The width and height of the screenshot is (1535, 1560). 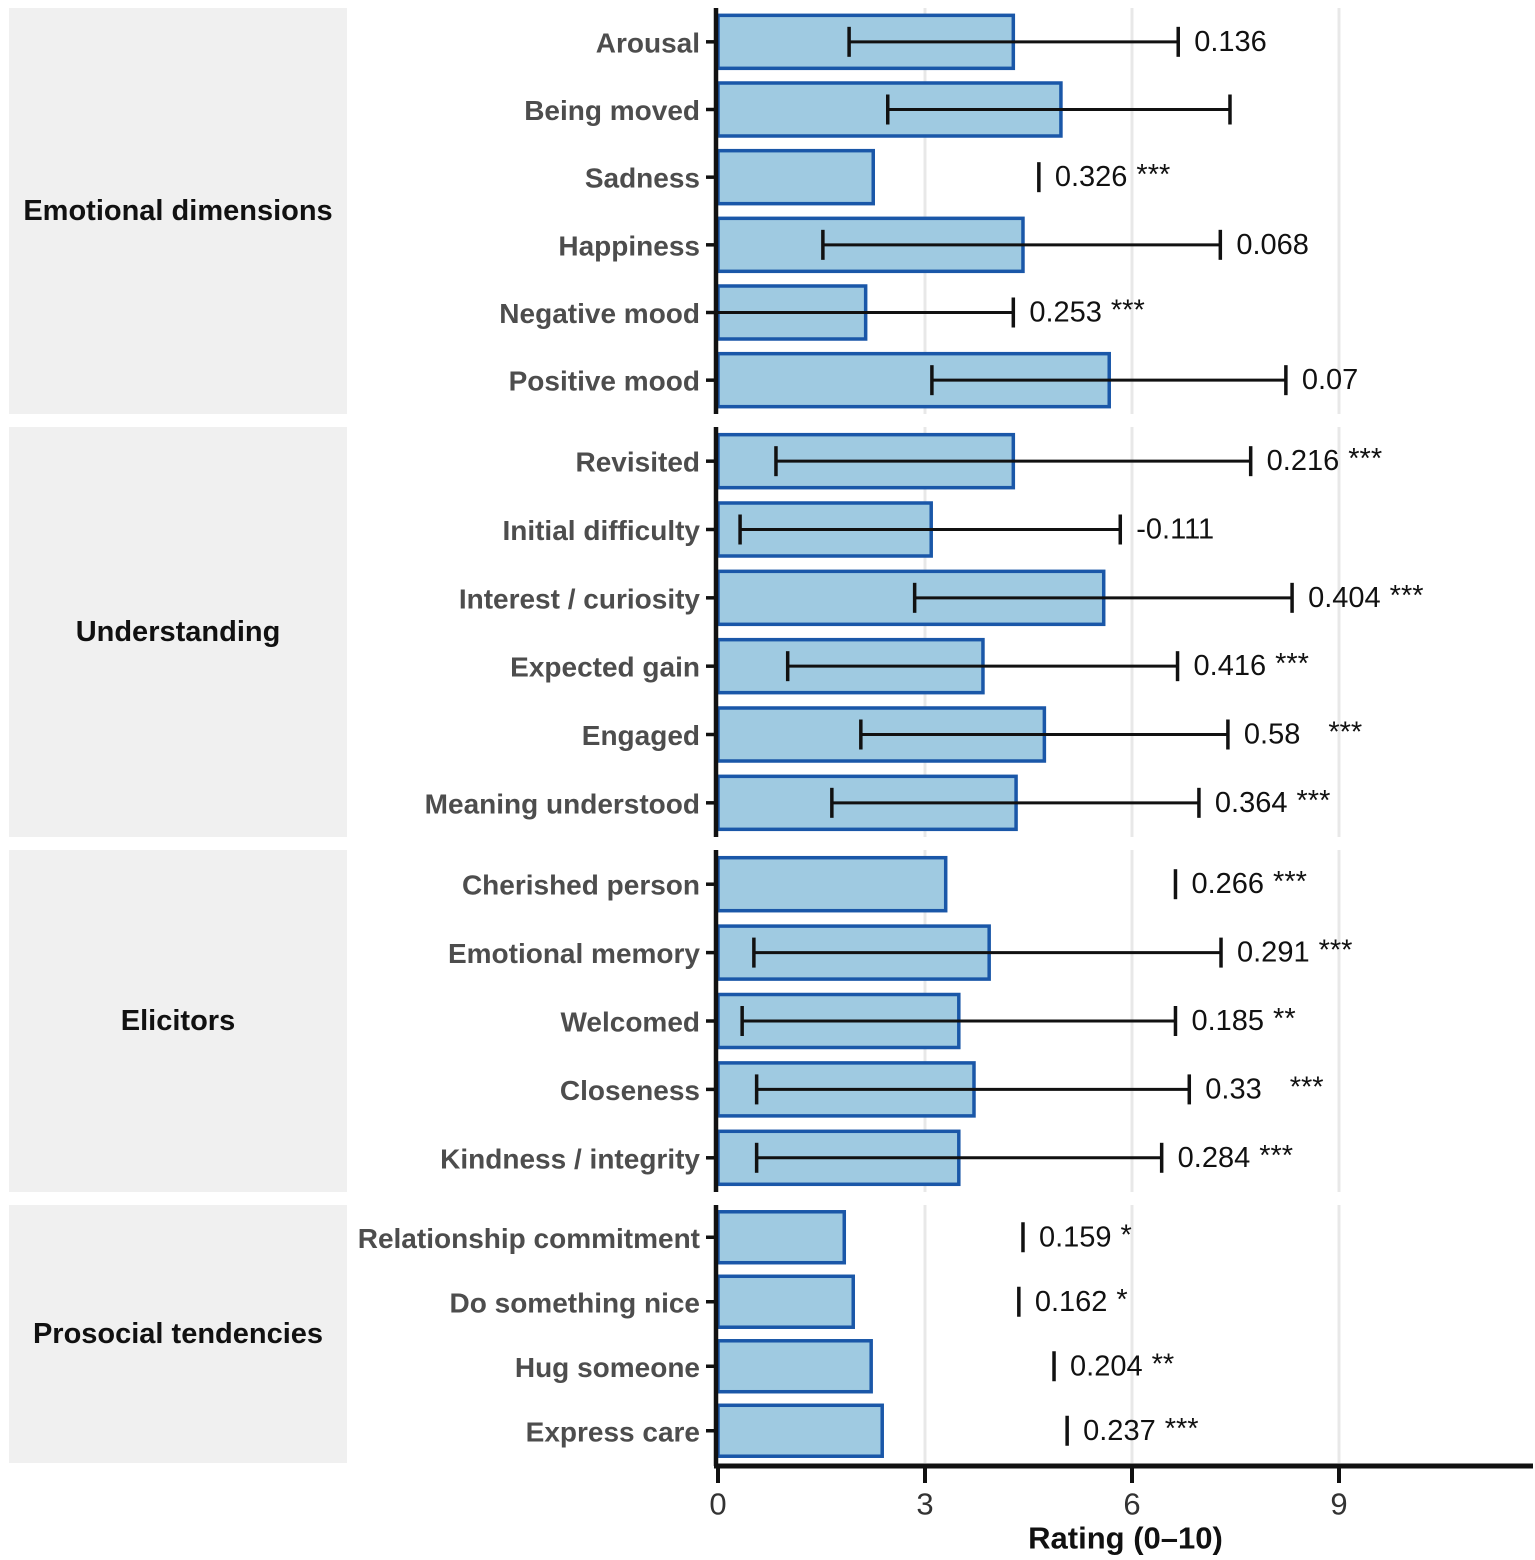 What do you see at coordinates (605, 667) in the screenshot?
I see `row-label: Expected gain` at bounding box center [605, 667].